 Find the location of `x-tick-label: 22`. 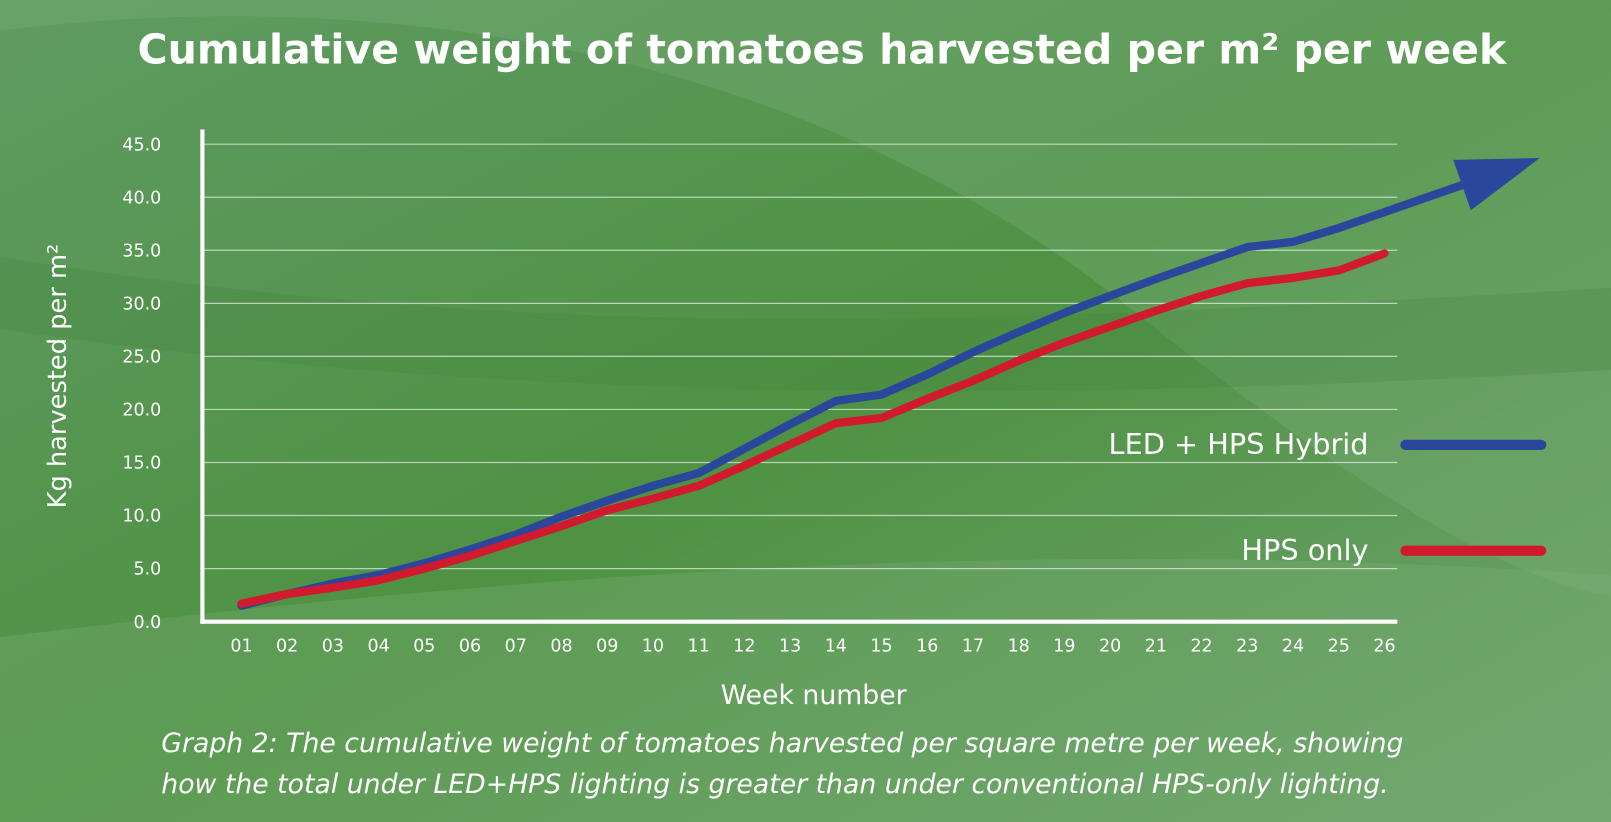

x-tick-label: 22 is located at coordinates (1201, 646).